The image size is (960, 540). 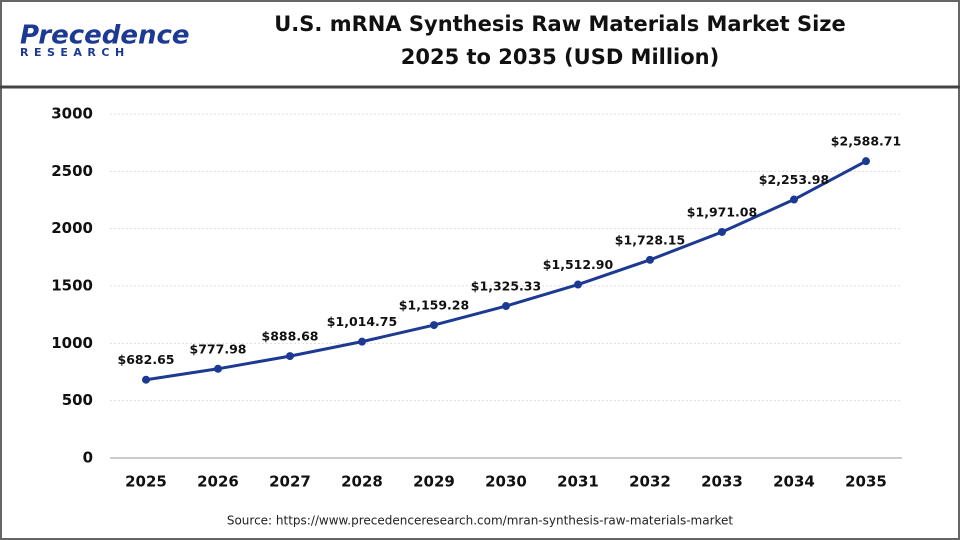 What do you see at coordinates (794, 179) in the screenshot?
I see `value-label: $2,253.98` at bounding box center [794, 179].